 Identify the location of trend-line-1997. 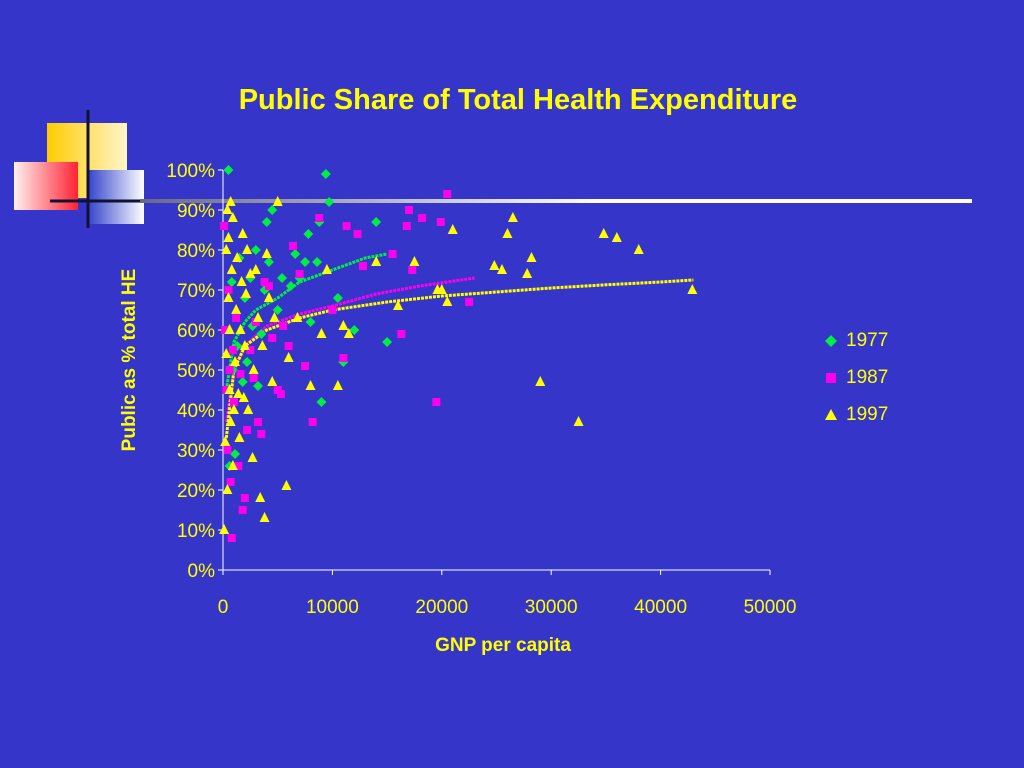
(459, 358).